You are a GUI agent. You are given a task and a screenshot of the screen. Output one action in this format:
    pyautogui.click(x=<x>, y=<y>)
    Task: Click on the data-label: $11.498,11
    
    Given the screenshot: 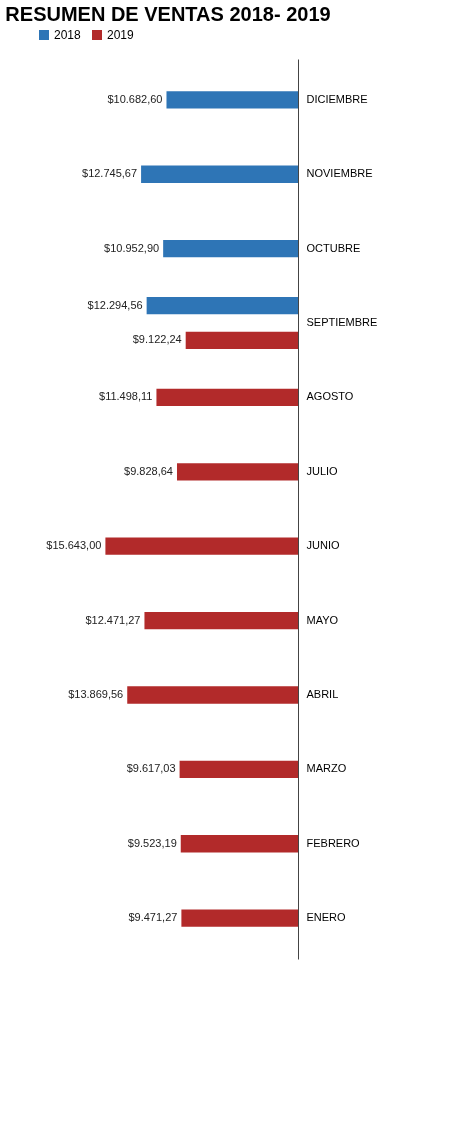 What is the action you would take?
    pyautogui.click(x=126, y=396)
    